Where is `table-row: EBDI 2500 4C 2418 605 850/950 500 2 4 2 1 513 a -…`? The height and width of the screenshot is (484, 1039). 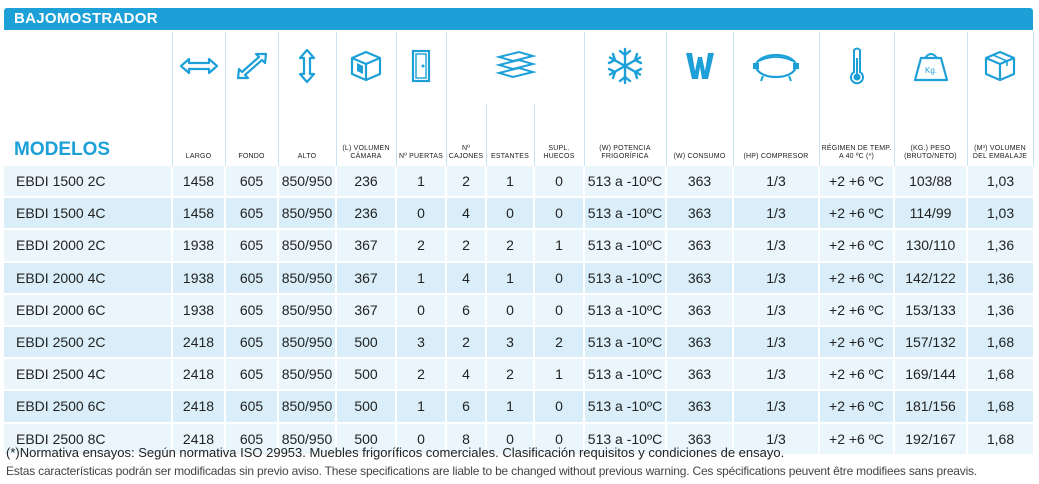
table-row: EBDI 2500 4C 2418 605 850/950 500 2 4 2 1 513 a -… is located at coordinates (518, 375).